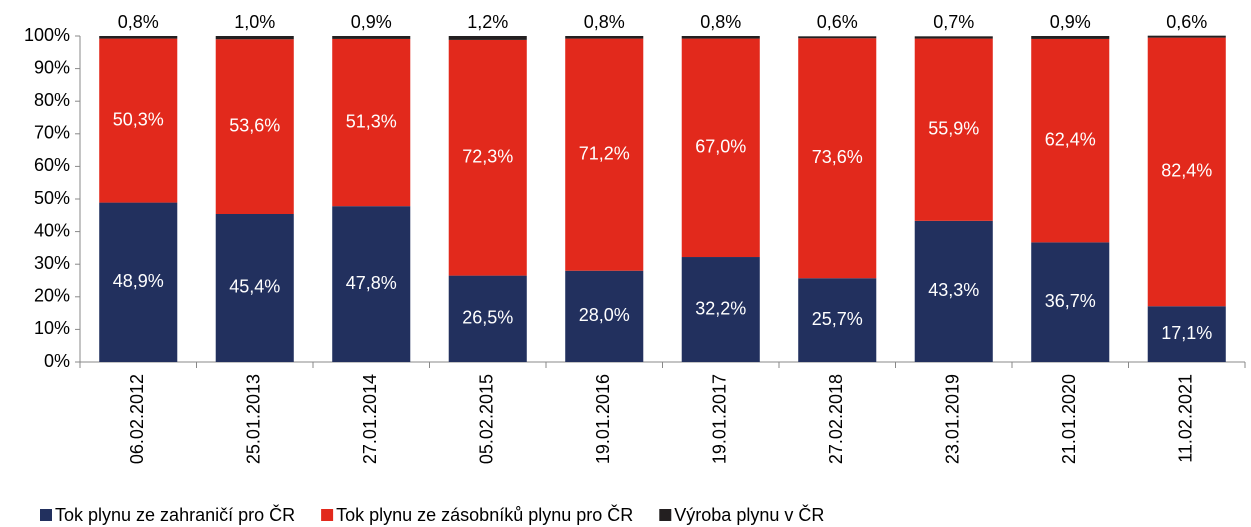  Describe the element at coordinates (47, 35) in the screenshot. I see `y-tick-label: 100%` at that location.